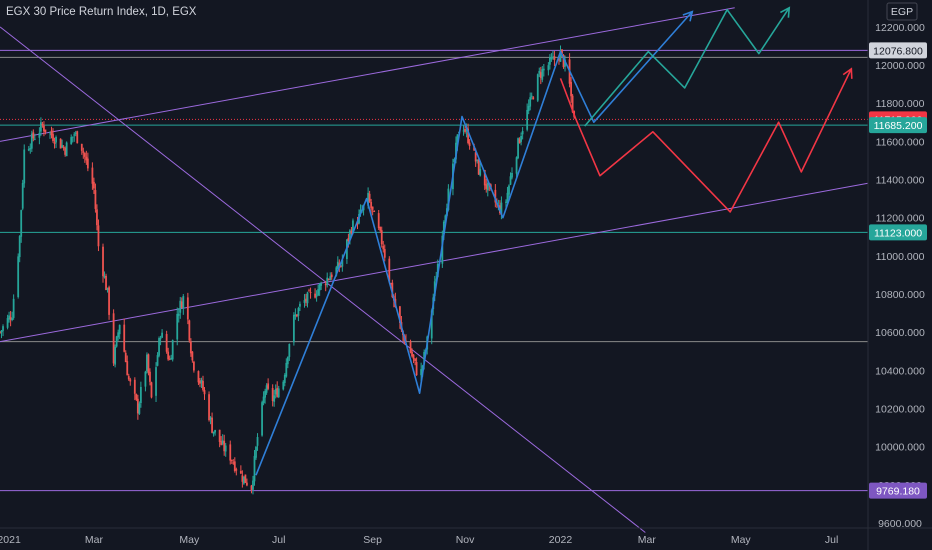 The height and width of the screenshot is (550, 932). Describe the element at coordinates (898, 50) in the screenshot. I see `price-badge: 12076.800` at that location.